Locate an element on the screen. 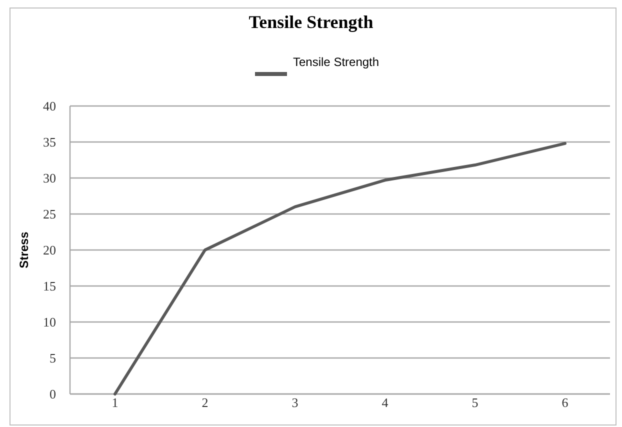  y-tick-label: 5 is located at coordinates (53, 358).